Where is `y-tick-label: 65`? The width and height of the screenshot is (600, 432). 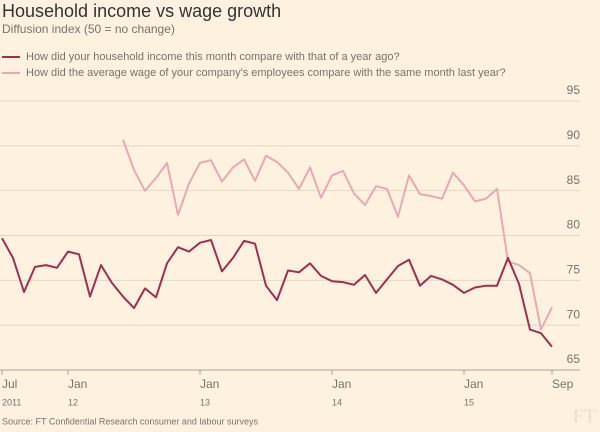
y-tick-label: 65 is located at coordinates (574, 359).